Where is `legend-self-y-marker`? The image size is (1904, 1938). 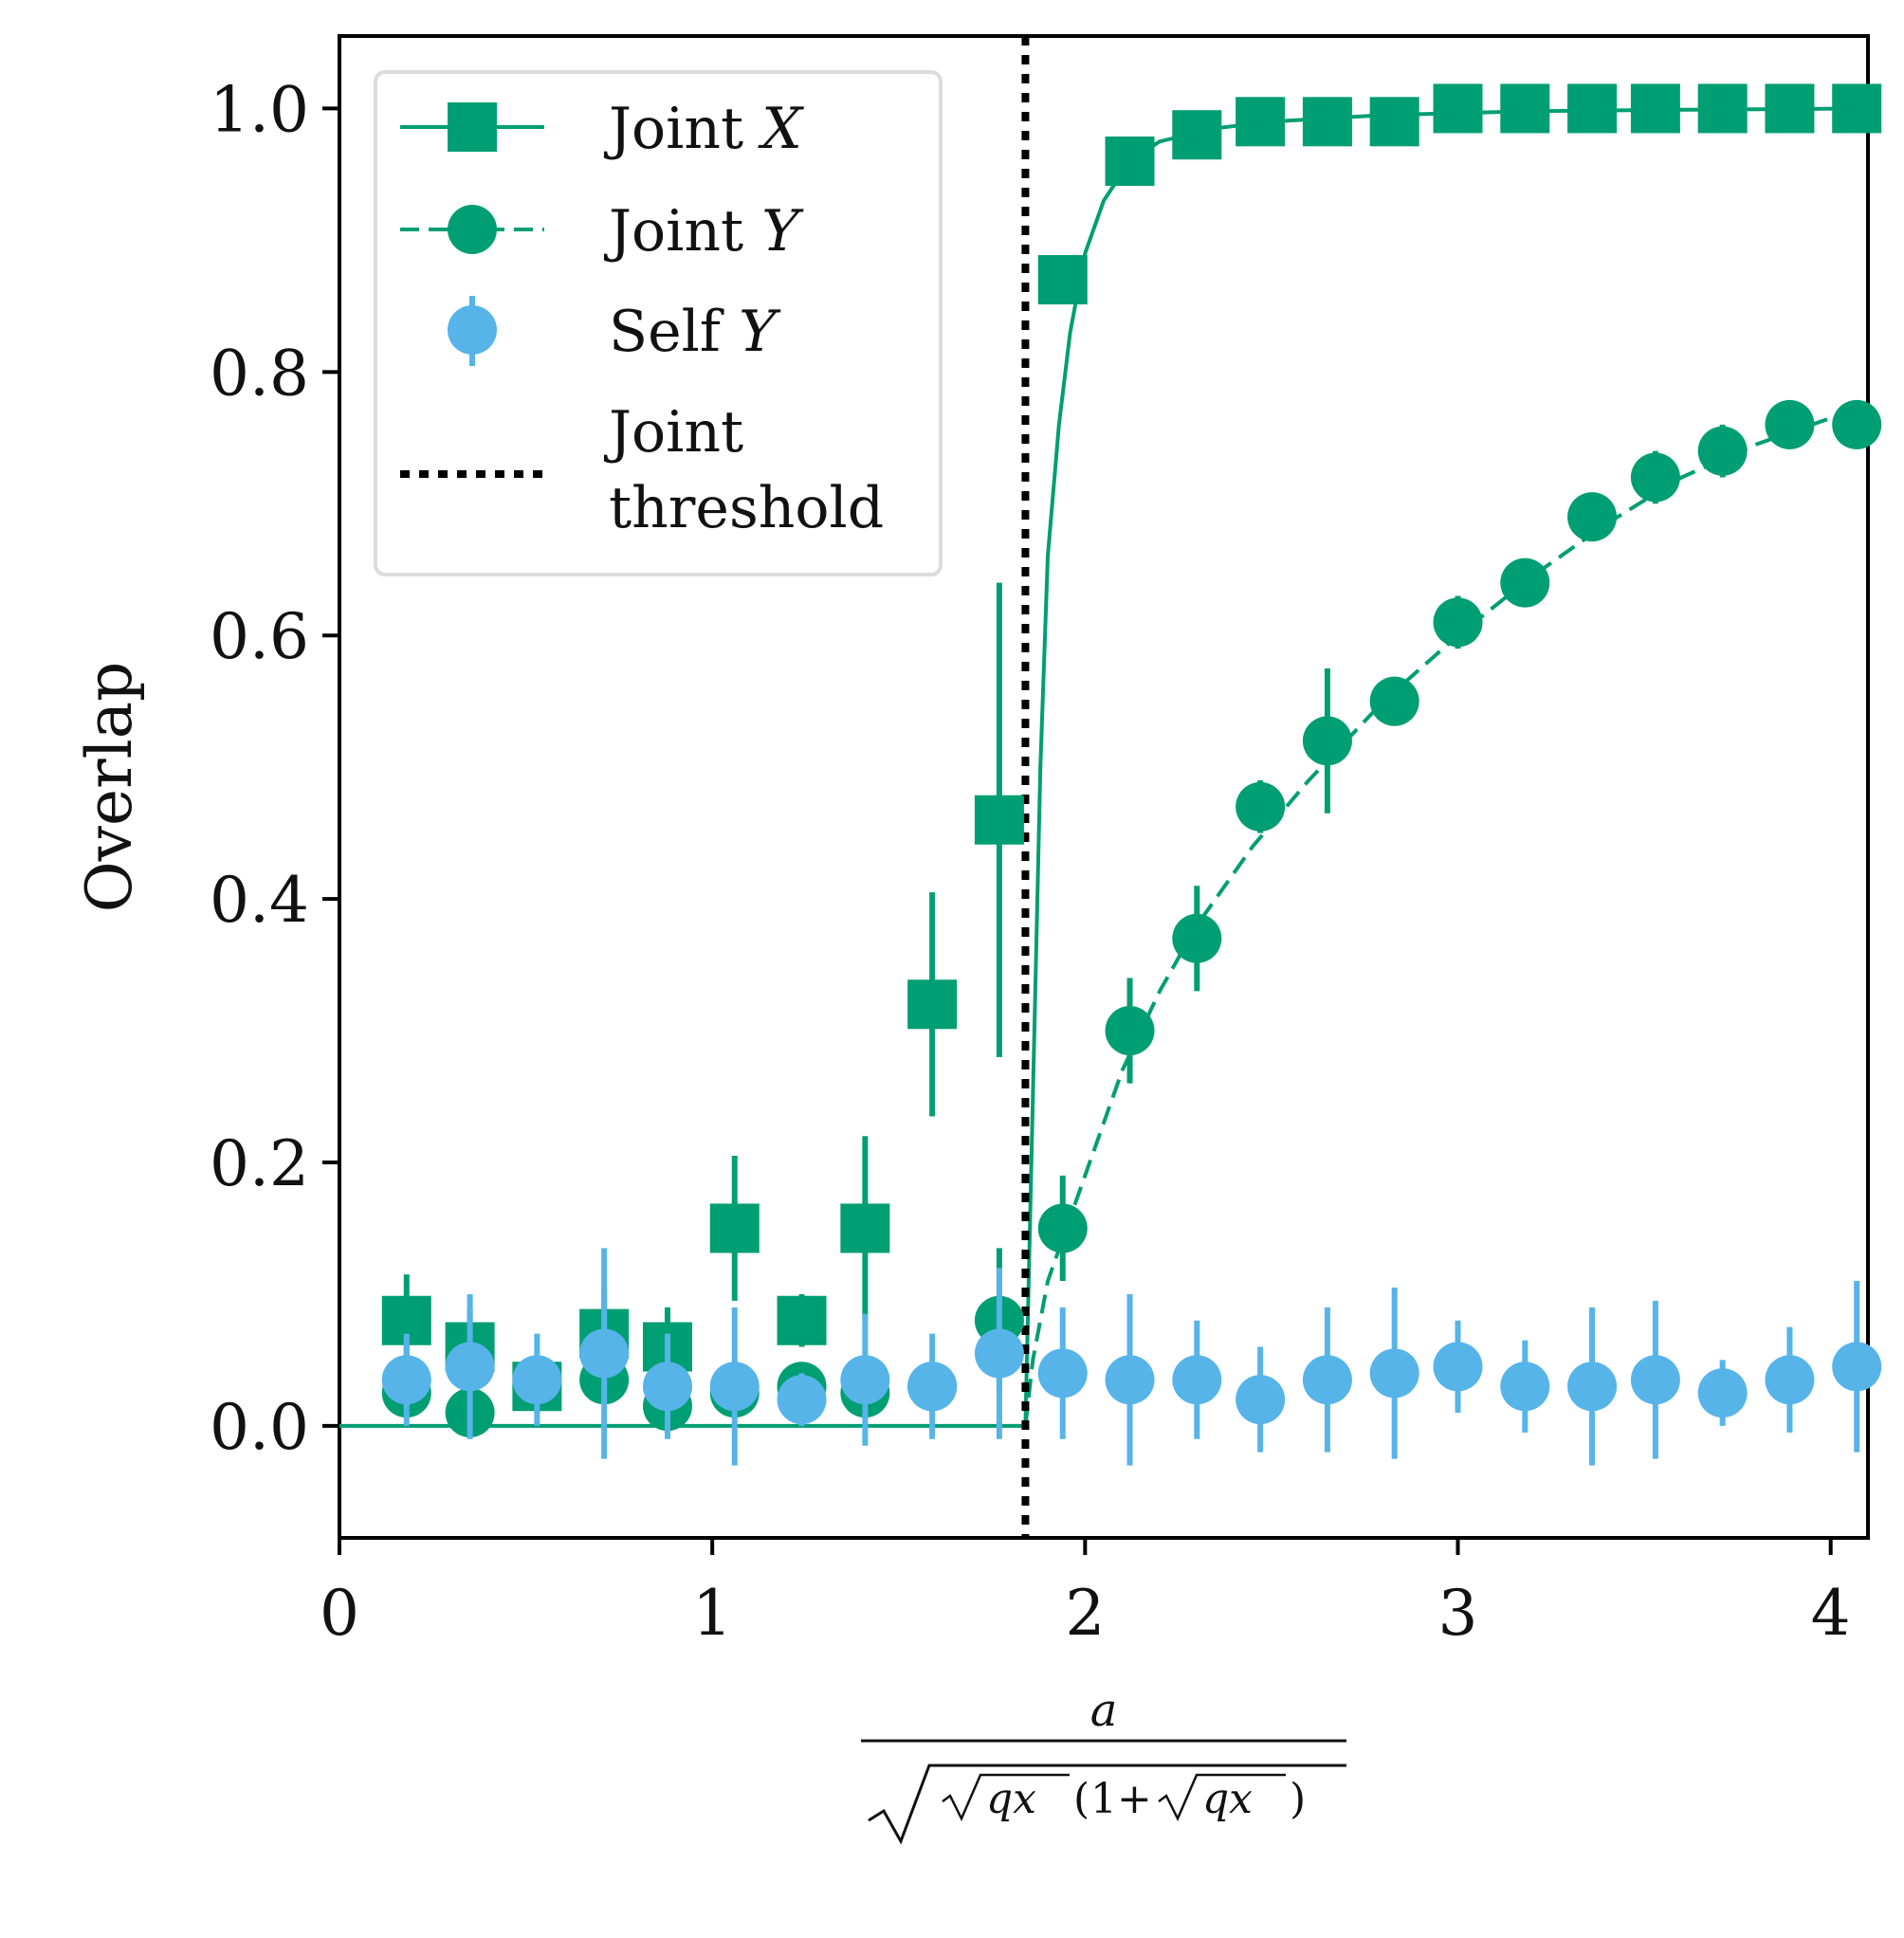 legend-self-y-marker is located at coordinates (472, 330).